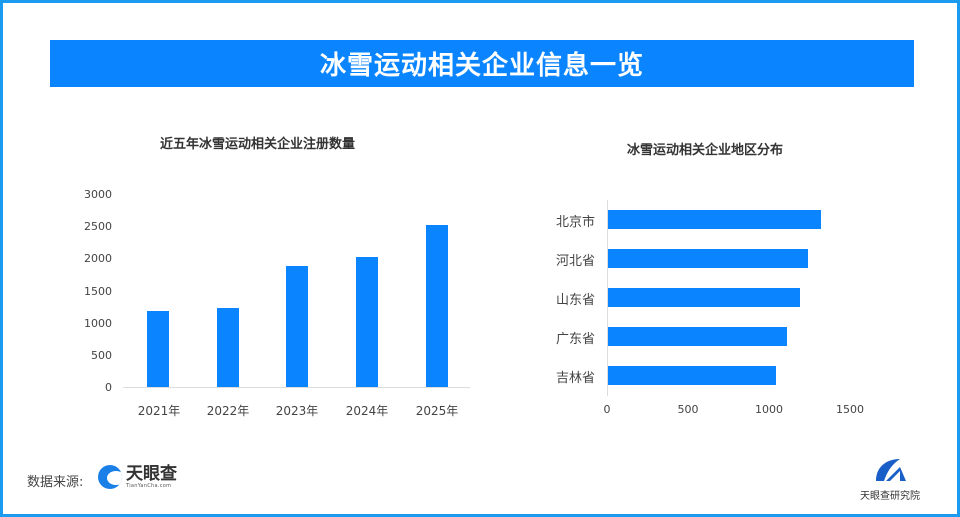 The height and width of the screenshot is (517, 960). Describe the element at coordinates (575, 339) in the screenshot. I see `category-label: 广东省` at that location.